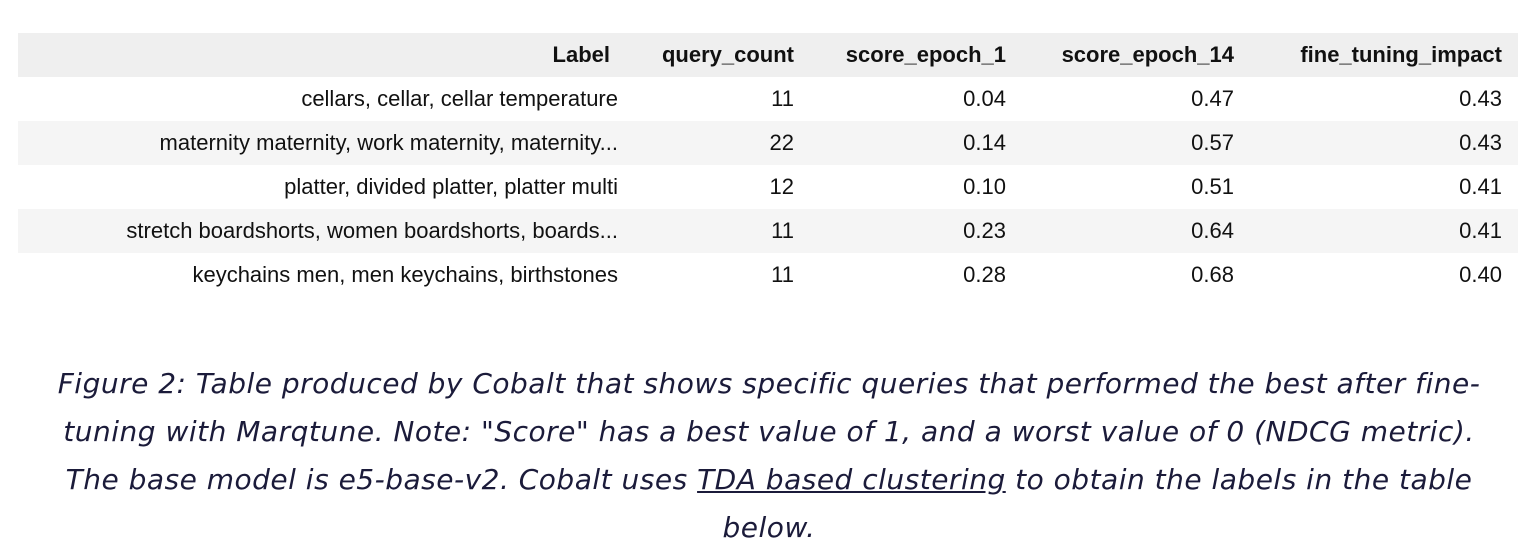 This screenshot has width=1538, height=552. Describe the element at coordinates (851, 479) in the screenshot. I see `tda-clustering-link: TDA based clustering` at that location.